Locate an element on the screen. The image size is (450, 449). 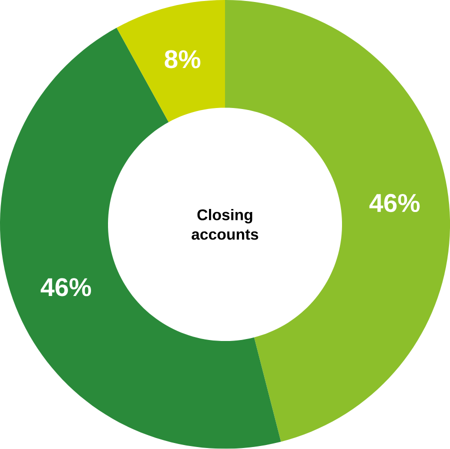
data-label: 8% is located at coordinates (182, 59).